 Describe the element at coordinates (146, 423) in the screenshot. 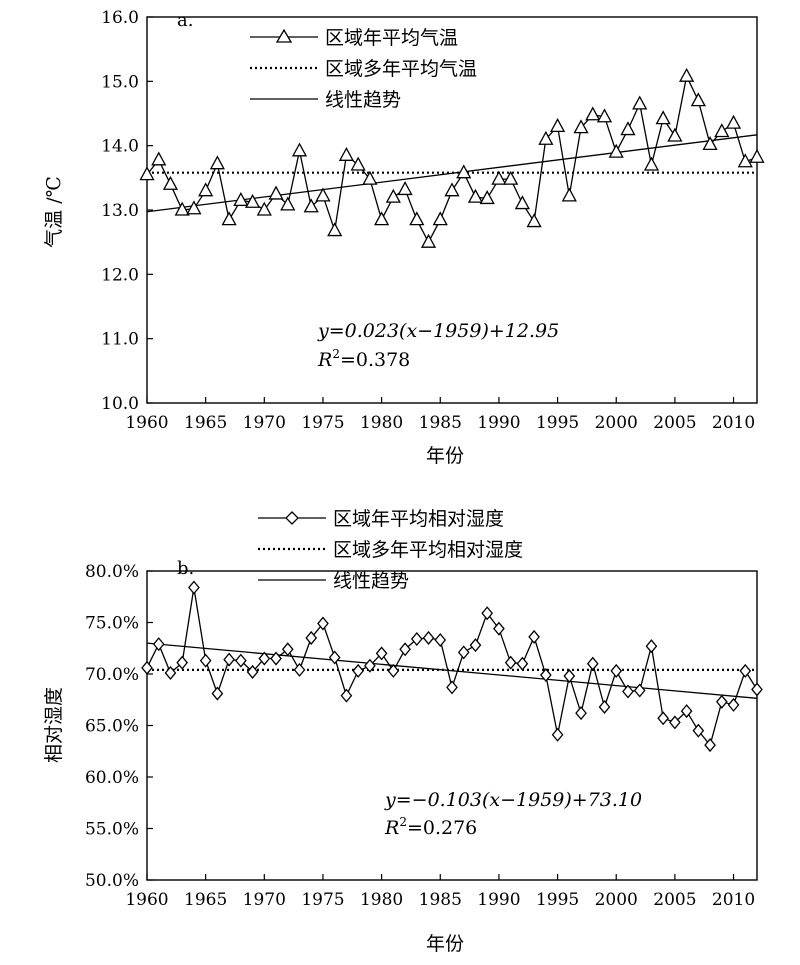

I see `panel-a-xtick-label: 1960` at that location.